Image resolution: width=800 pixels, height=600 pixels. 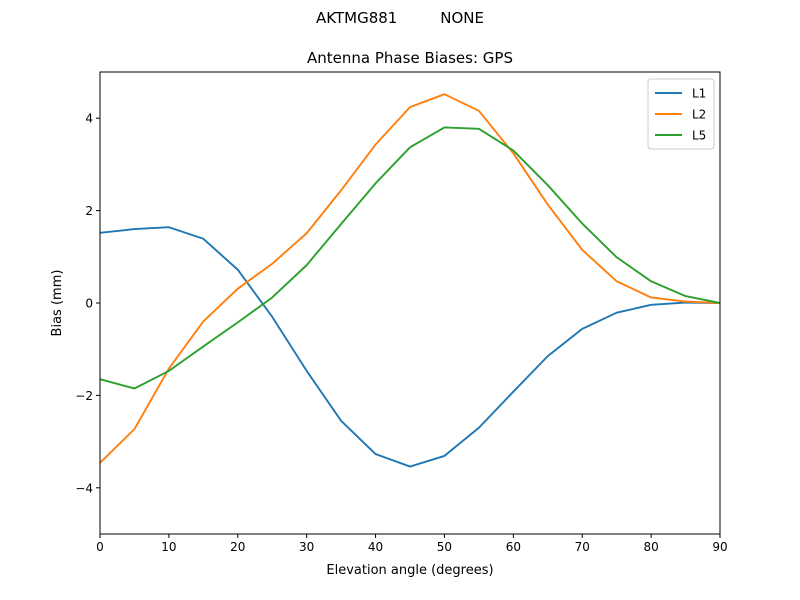 I want to click on y-tick-label: 0, so click(x=89, y=304).